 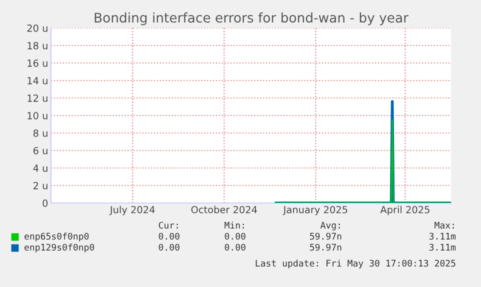 I want to click on x-tick-label: January 2025, so click(x=315, y=211).